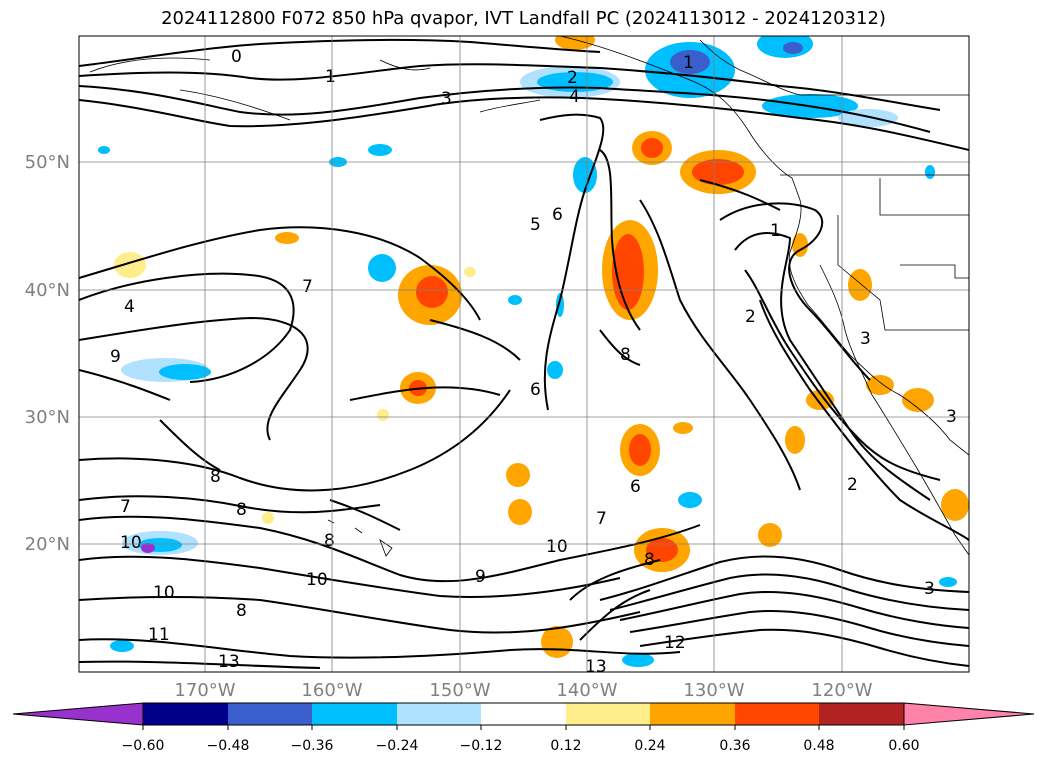 This screenshot has height=765, width=1047. What do you see at coordinates (397, 746) in the screenshot?
I see `colorbar-tick-label: −0.24` at bounding box center [397, 746].